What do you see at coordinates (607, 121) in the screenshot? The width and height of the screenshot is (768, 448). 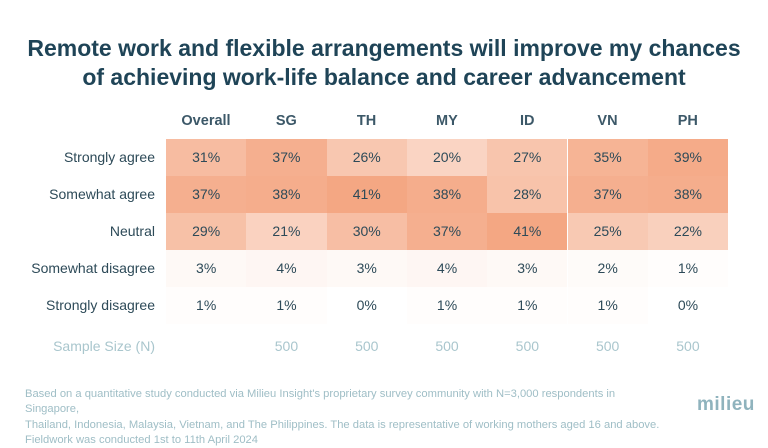 I see `column-header-vn: VN` at bounding box center [607, 121].